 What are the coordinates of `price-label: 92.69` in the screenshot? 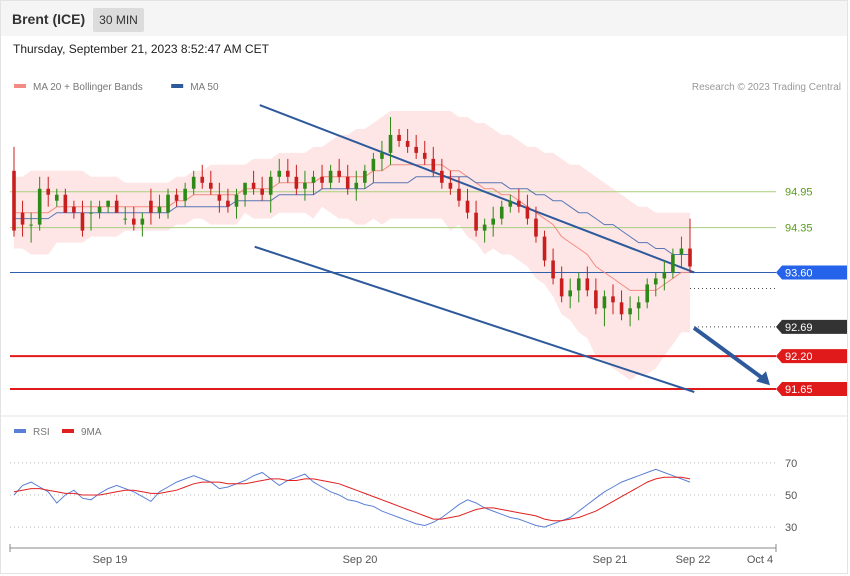 It's located at (799, 328).